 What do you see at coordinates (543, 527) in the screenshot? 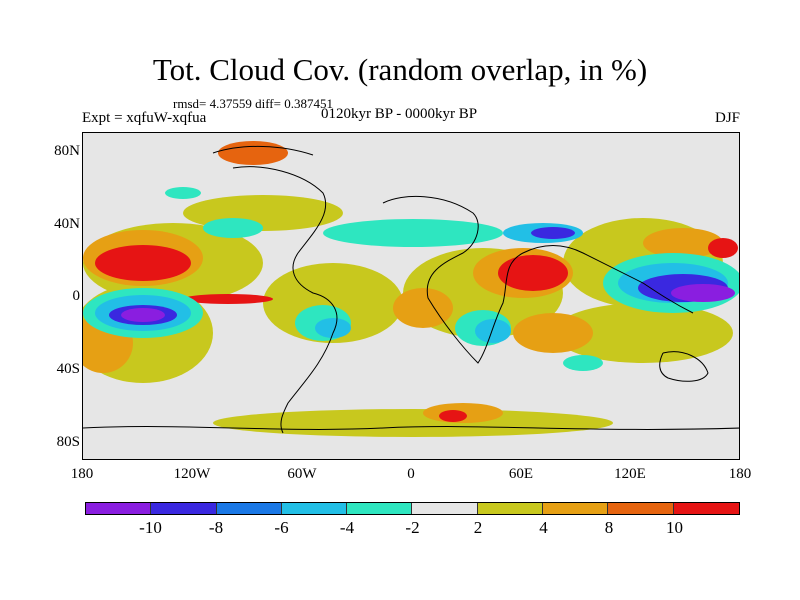
I see `colorbar-label: 4` at bounding box center [543, 527].